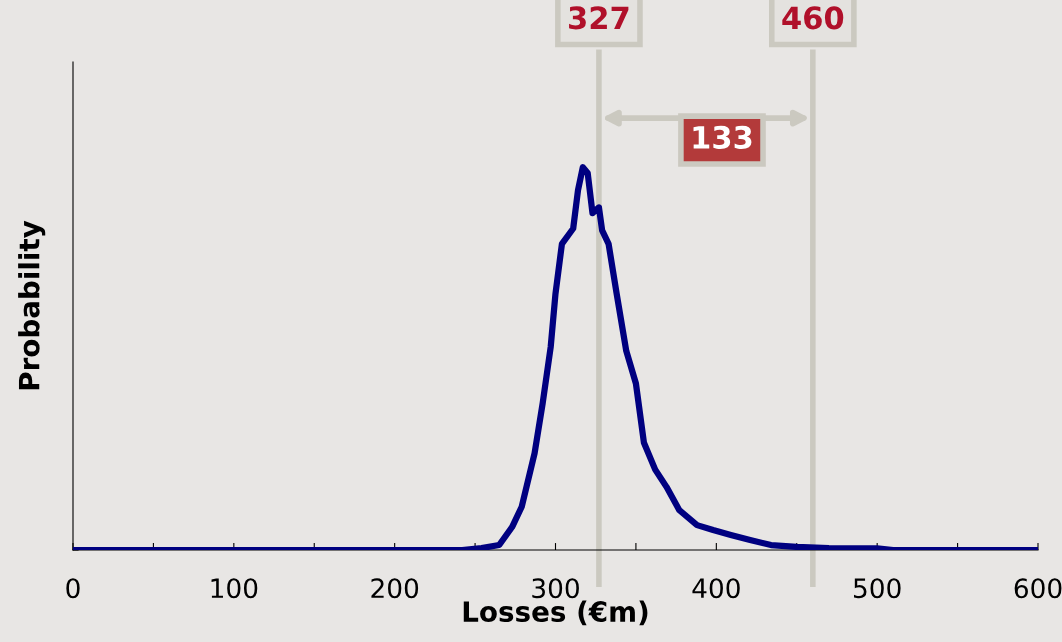 This screenshot has height=642, width=1062. What do you see at coordinates (234, 588) in the screenshot?
I see `x-tick-label: 100` at bounding box center [234, 588].